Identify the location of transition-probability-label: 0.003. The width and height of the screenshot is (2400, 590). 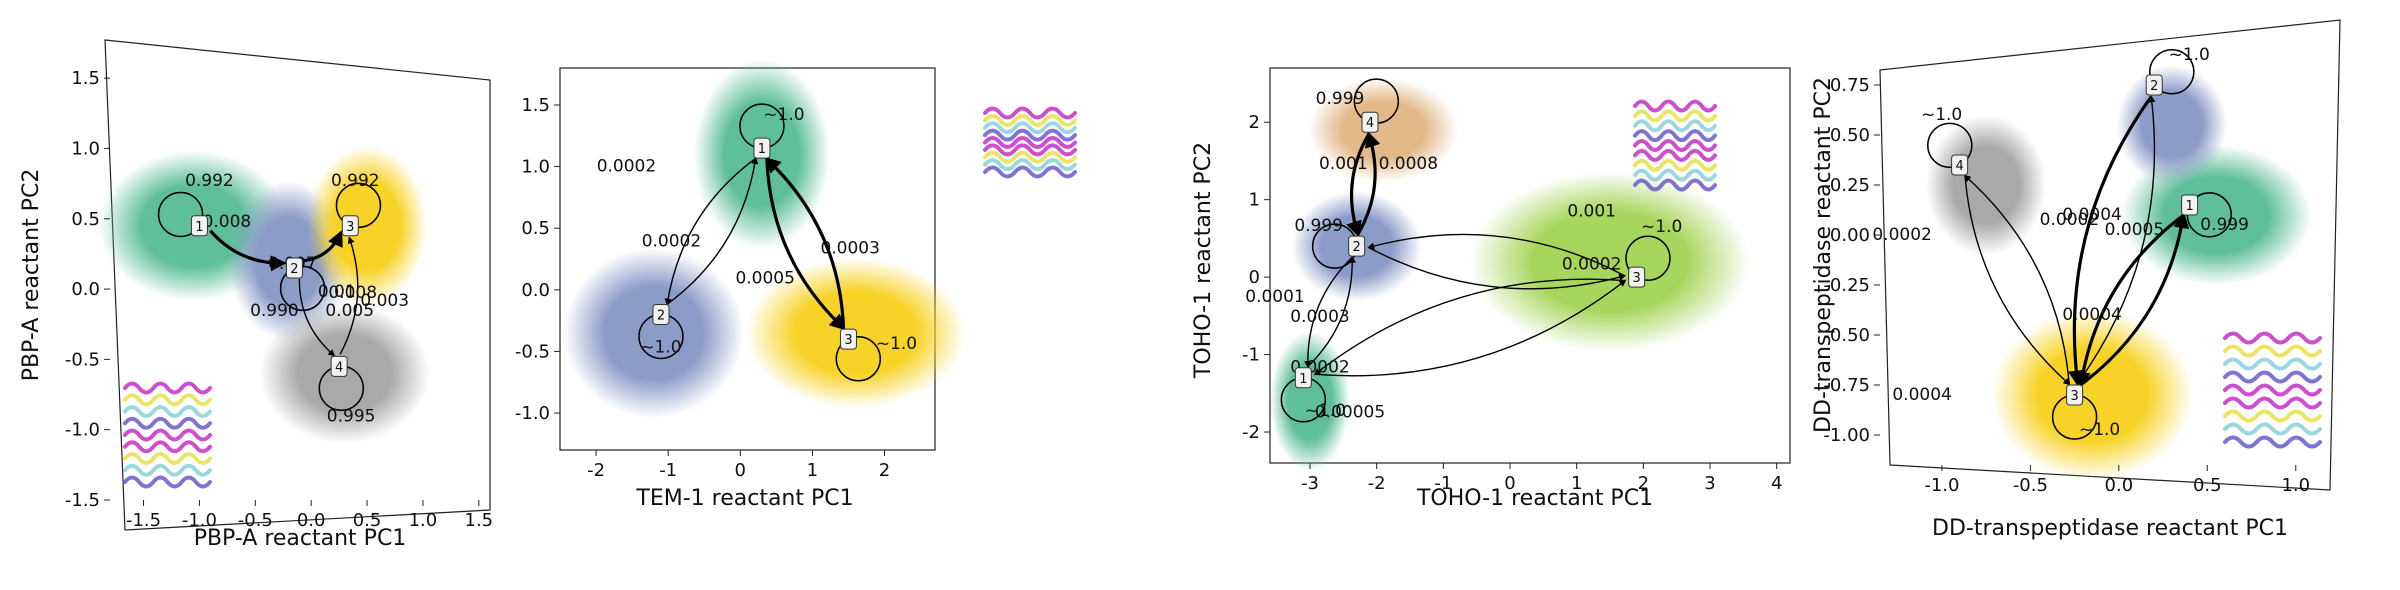
(384, 301).